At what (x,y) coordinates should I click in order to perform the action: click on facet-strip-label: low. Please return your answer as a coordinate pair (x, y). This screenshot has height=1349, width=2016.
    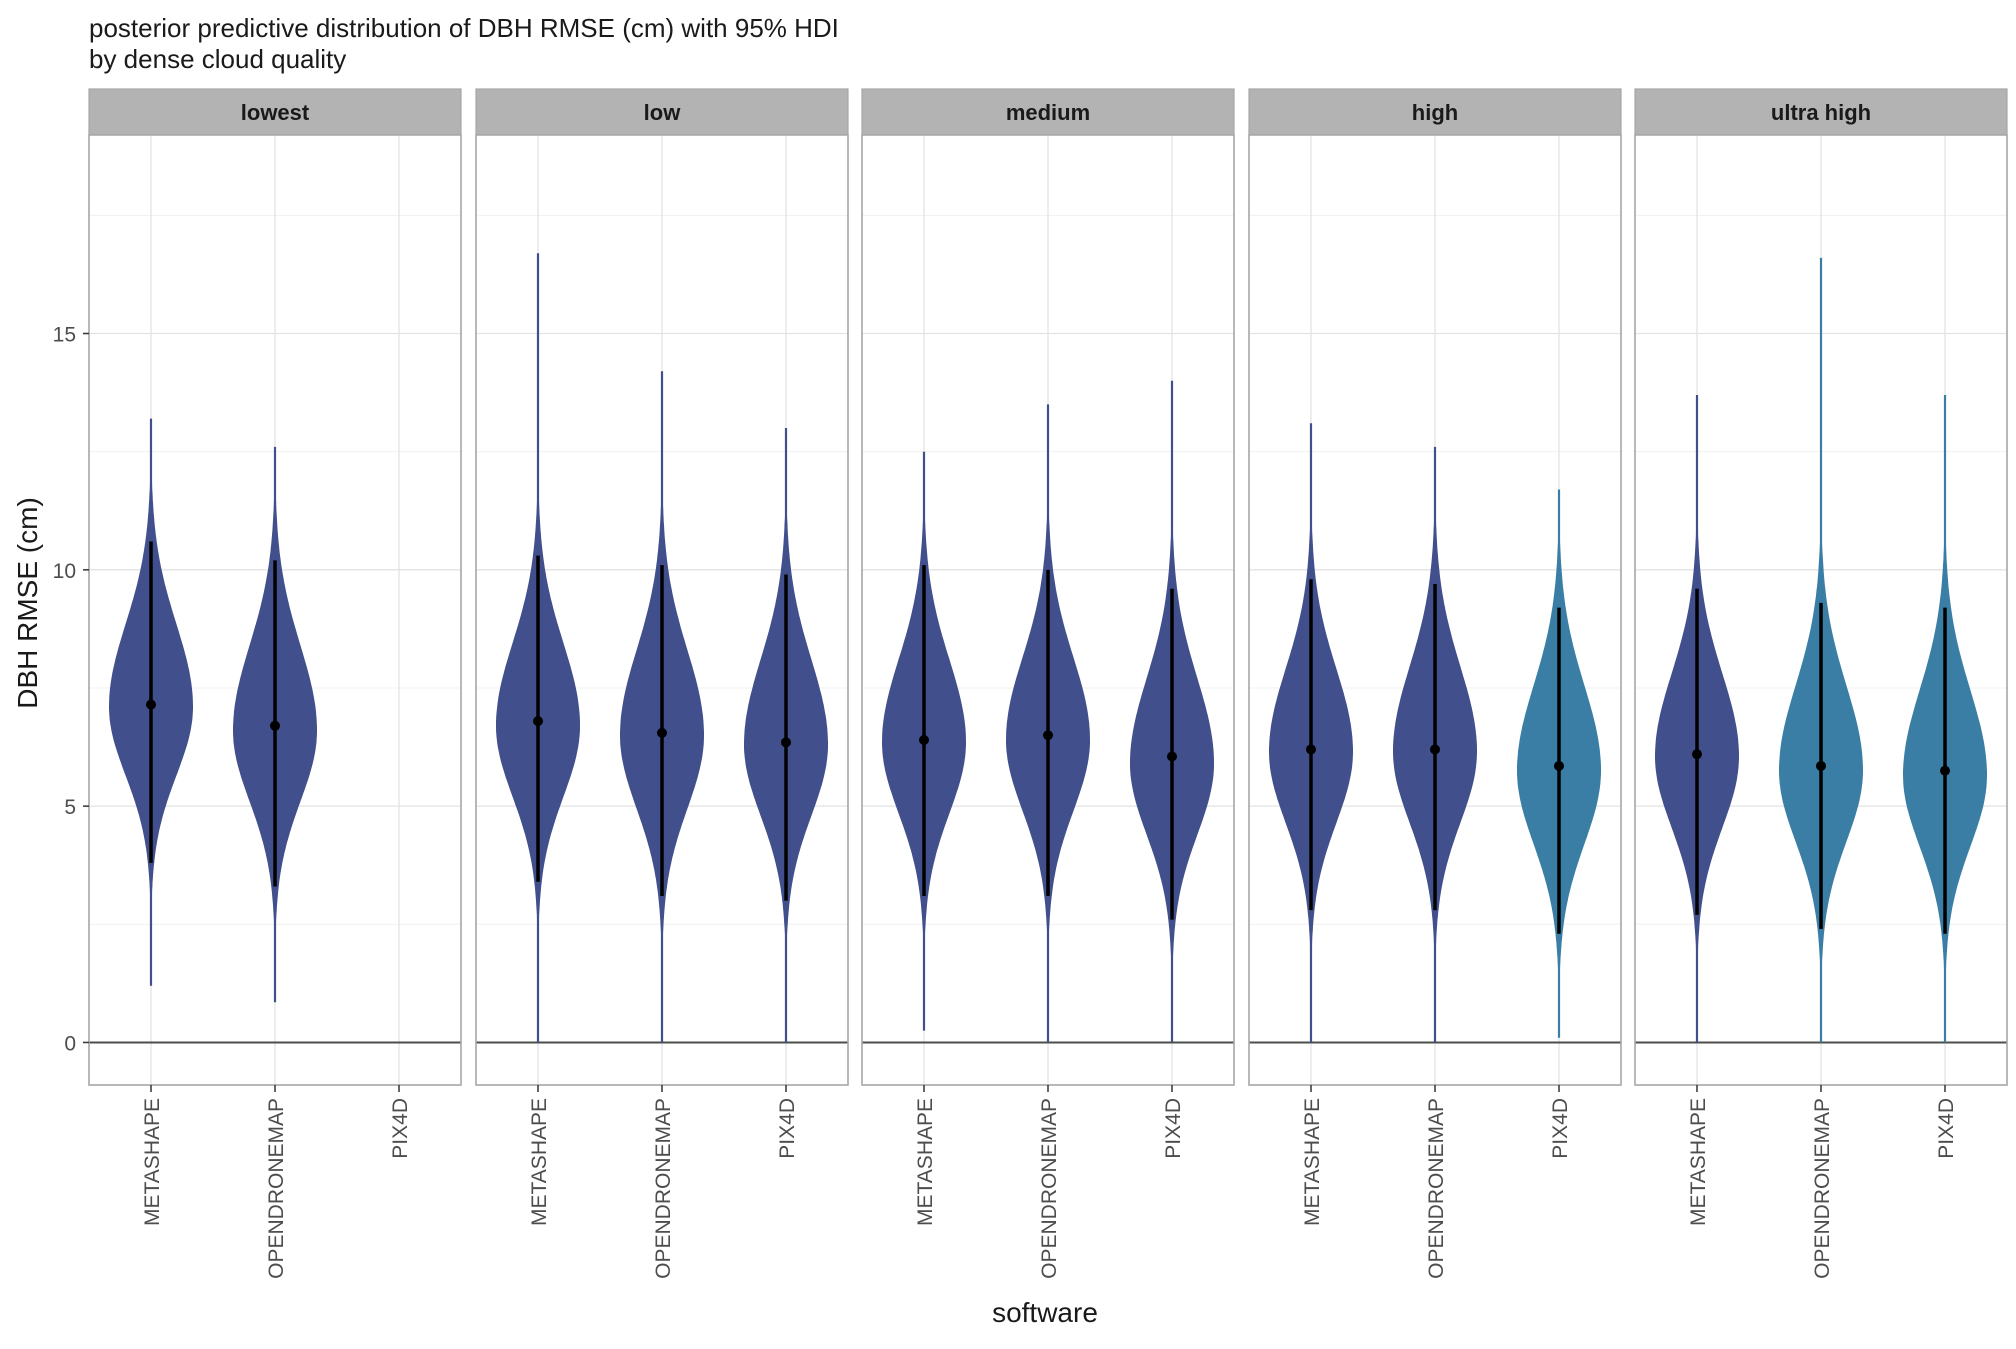
    Looking at the image, I should click on (663, 112).